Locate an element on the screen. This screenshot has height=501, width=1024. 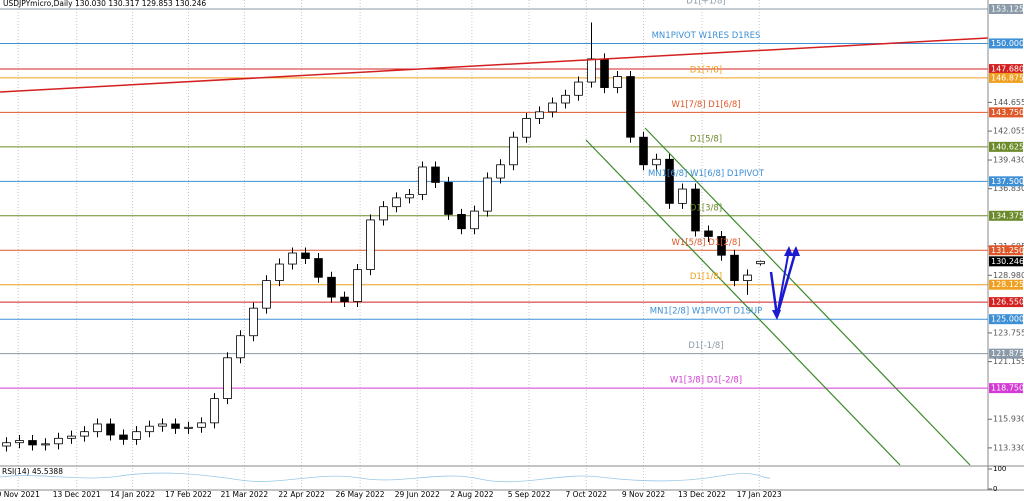
x-tick-label: 9 Nov 2021 is located at coordinates (20, 494).